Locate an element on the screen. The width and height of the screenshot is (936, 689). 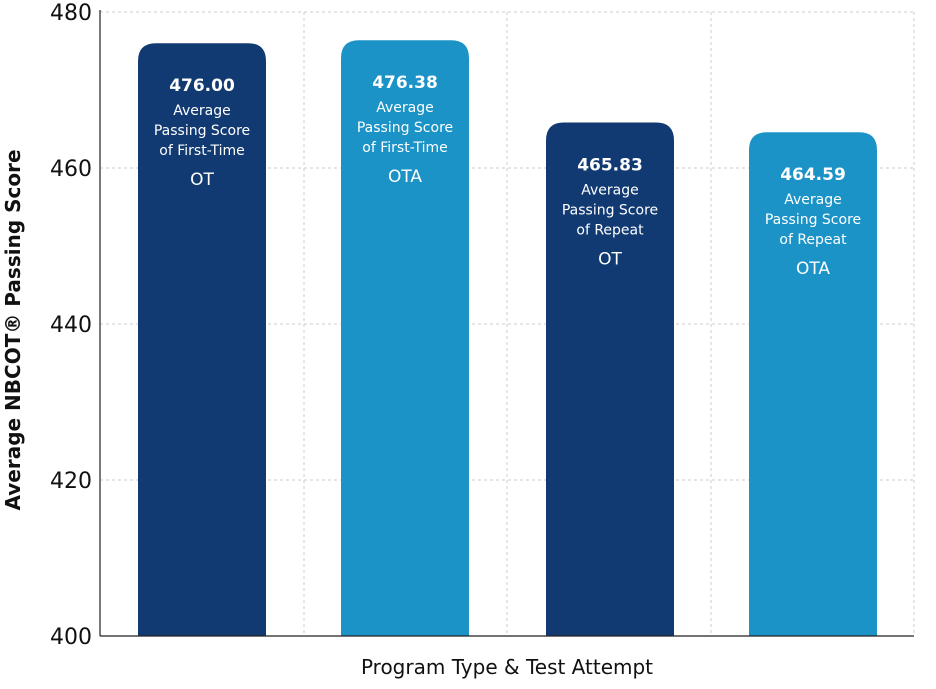
bar-value-label: 465.83 is located at coordinates (610, 166).